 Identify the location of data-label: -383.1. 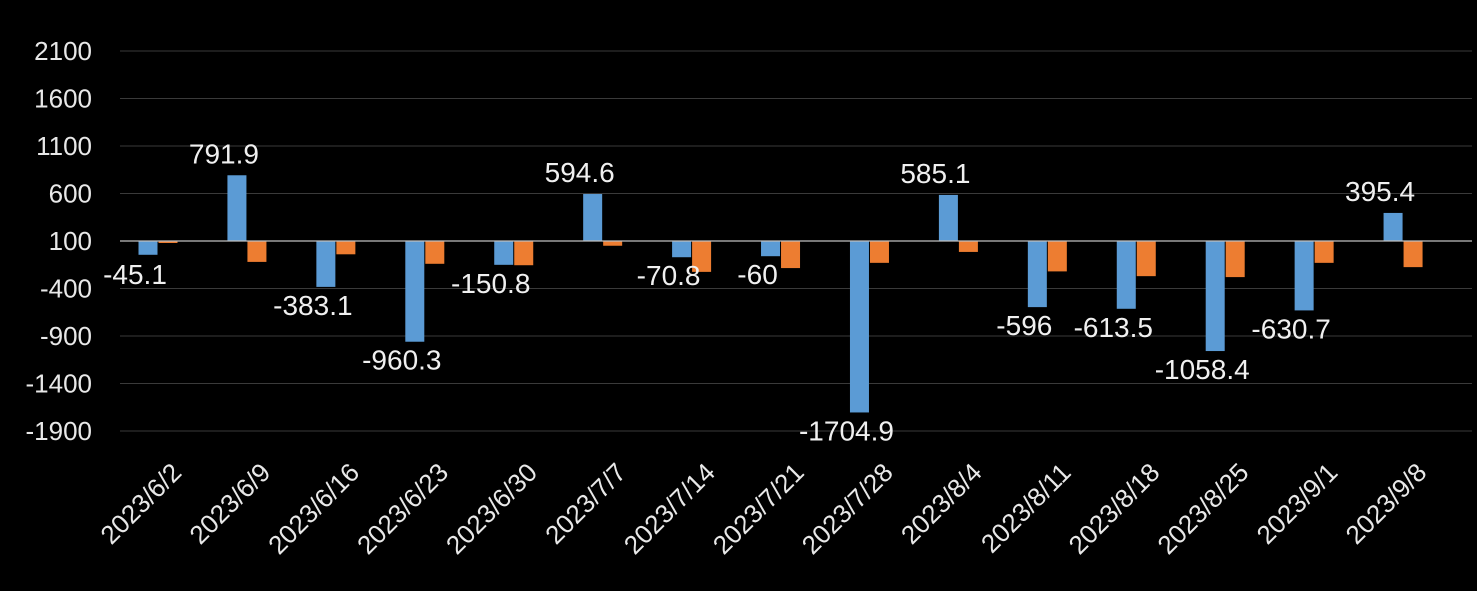
(312, 305).